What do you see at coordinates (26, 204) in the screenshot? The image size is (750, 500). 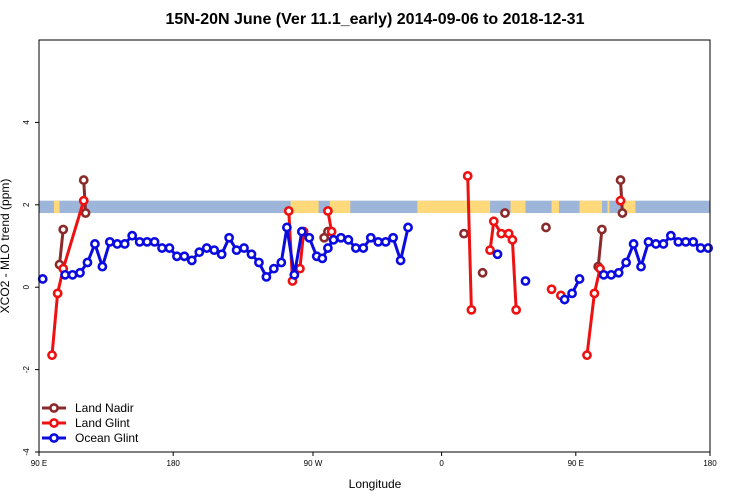 I see `y-tick-label-3: 2` at bounding box center [26, 204].